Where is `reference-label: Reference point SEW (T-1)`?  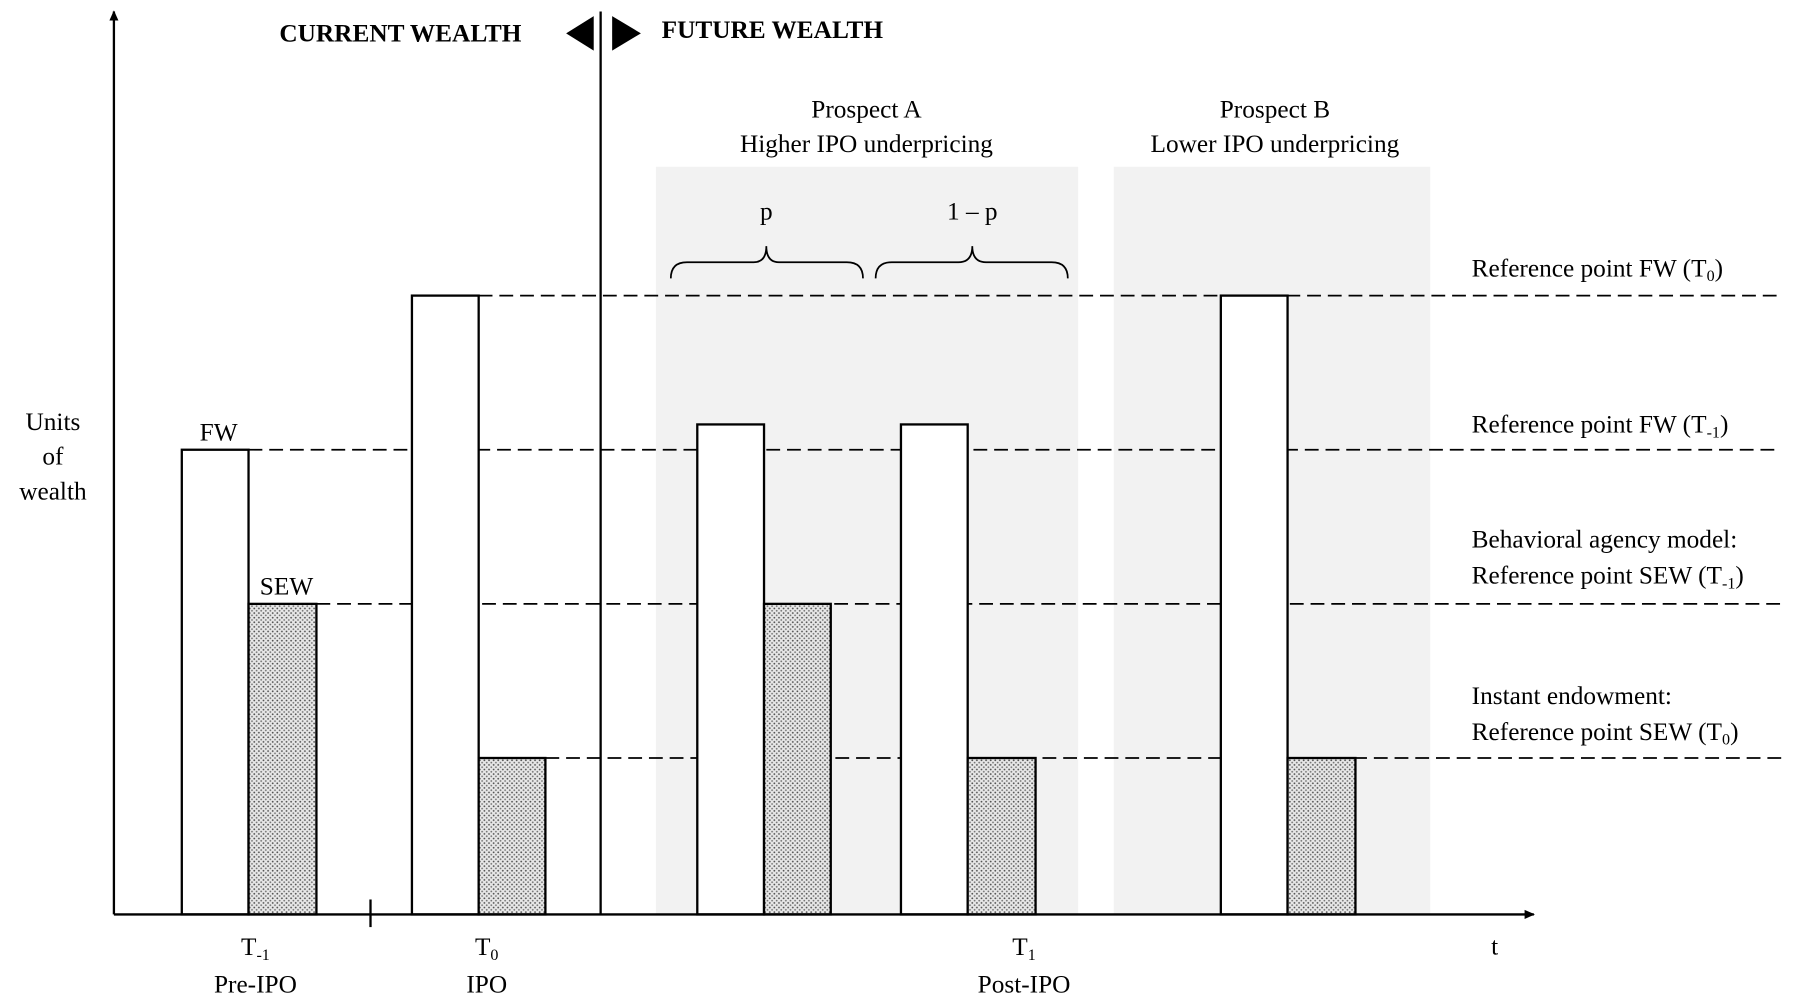 reference-label: Reference point SEW (T-1) is located at coordinates (1608, 576).